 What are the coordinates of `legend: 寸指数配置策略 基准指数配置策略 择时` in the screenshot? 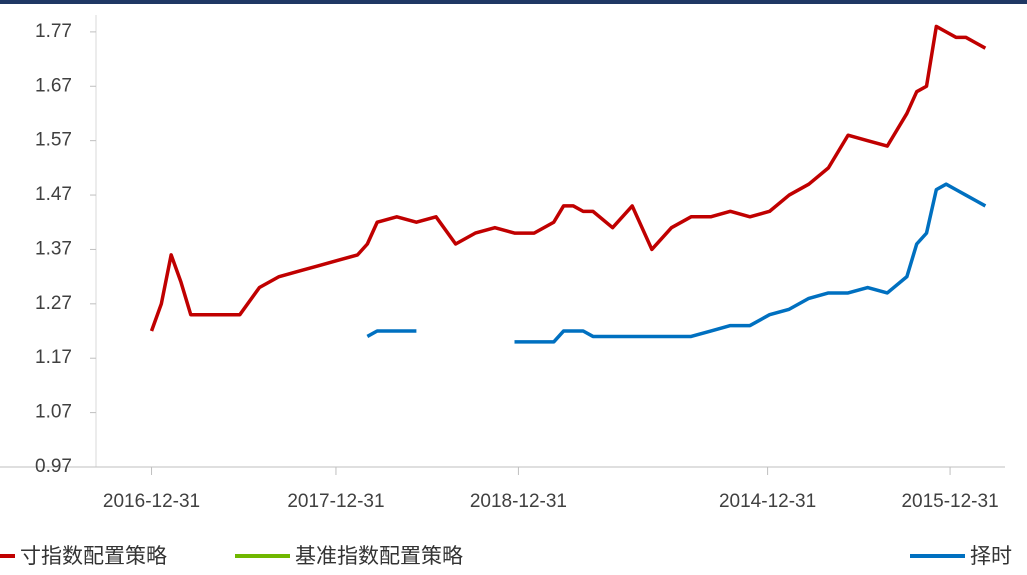 It's located at (506, 556).